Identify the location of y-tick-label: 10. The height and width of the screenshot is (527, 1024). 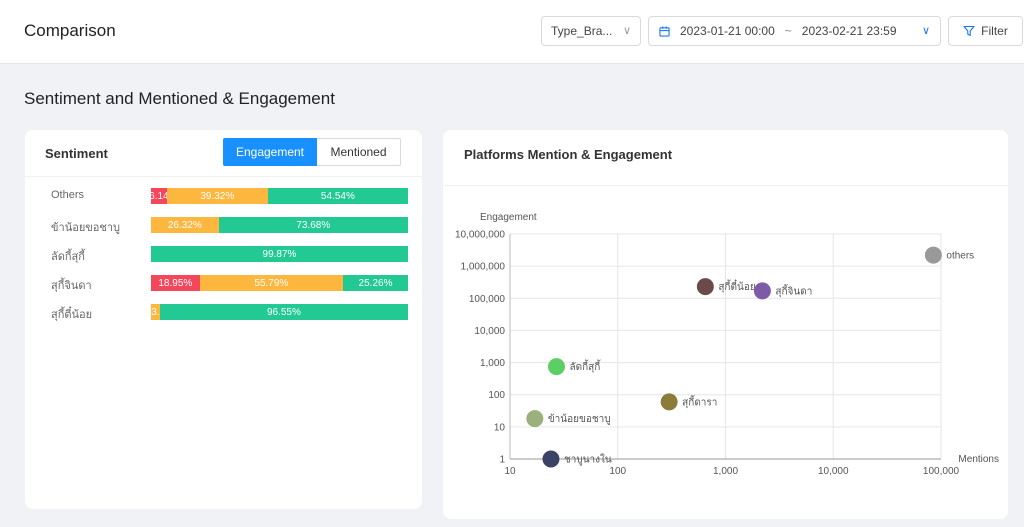
(500, 427).